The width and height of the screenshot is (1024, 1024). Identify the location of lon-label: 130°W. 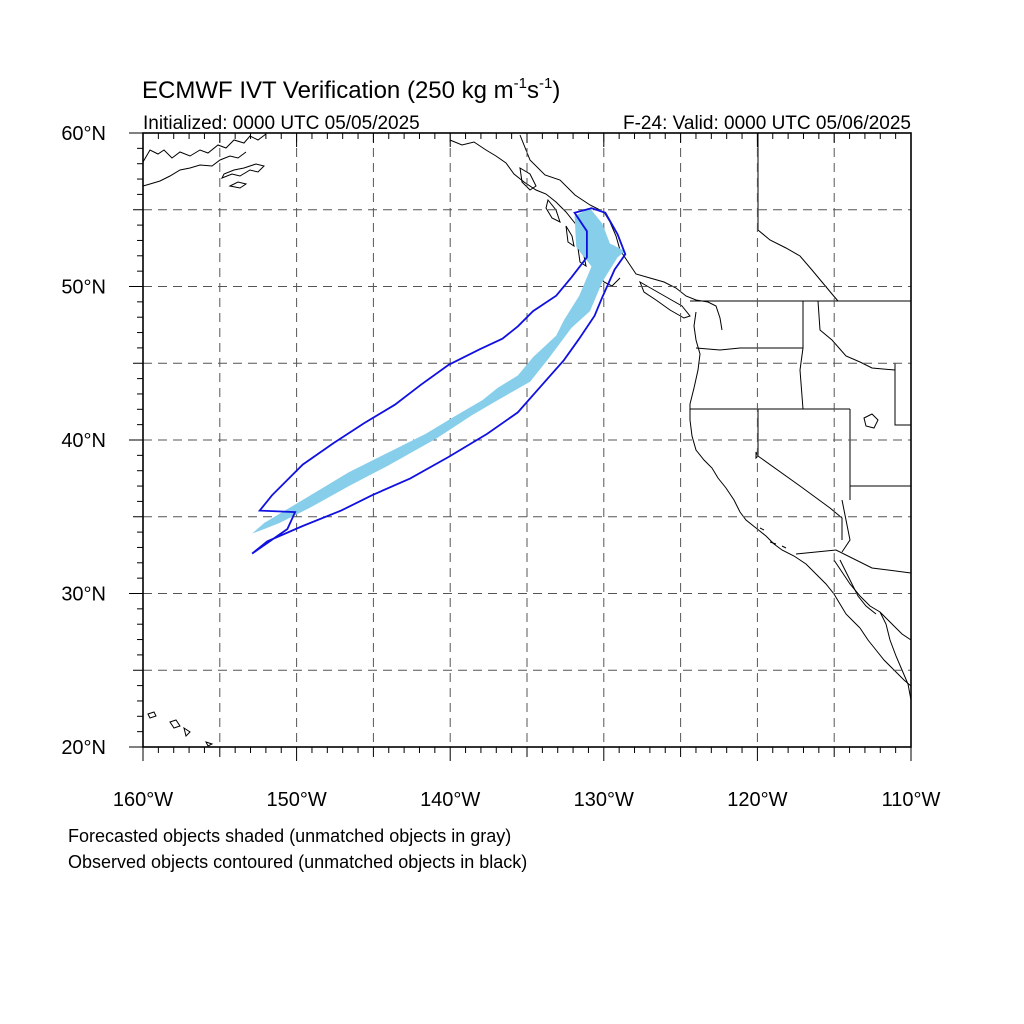
(604, 800).